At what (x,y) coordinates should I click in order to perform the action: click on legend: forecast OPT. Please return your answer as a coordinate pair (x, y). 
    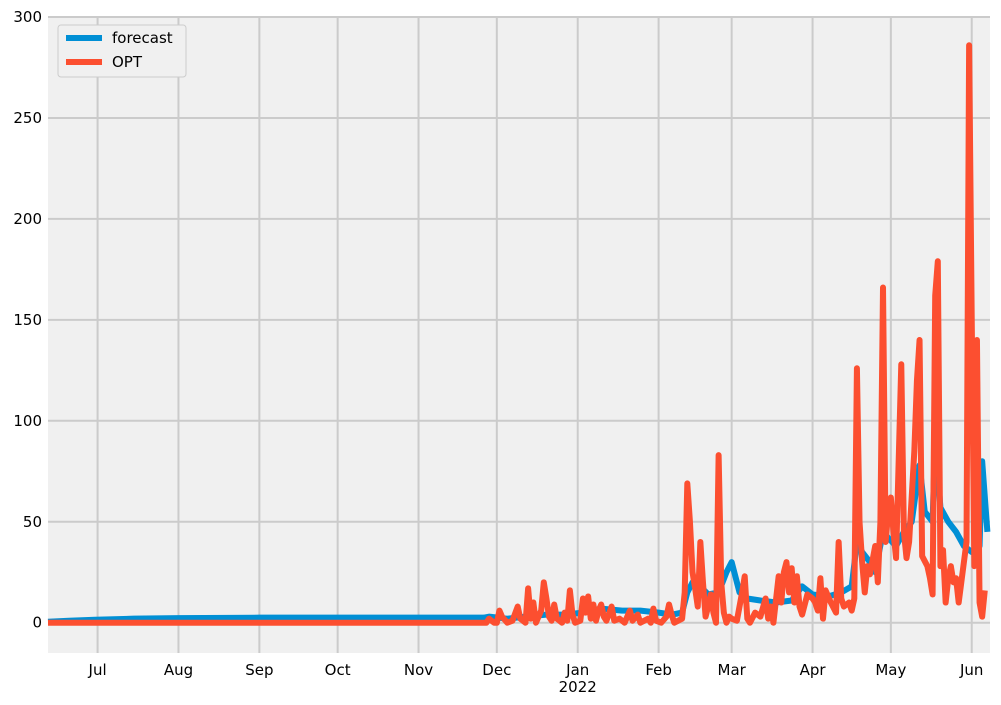
    Looking at the image, I should click on (122, 51).